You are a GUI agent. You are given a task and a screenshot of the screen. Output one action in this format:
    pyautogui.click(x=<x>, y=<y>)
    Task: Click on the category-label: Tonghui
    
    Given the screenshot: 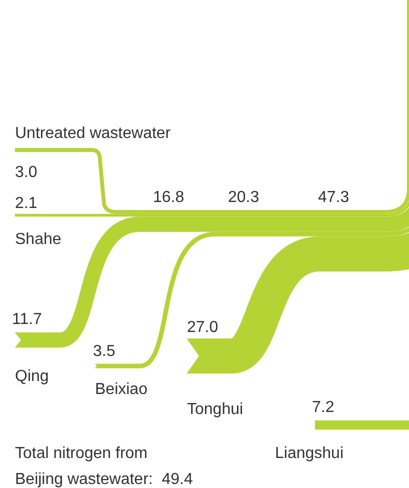 What is the action you would take?
    pyautogui.click(x=215, y=409)
    